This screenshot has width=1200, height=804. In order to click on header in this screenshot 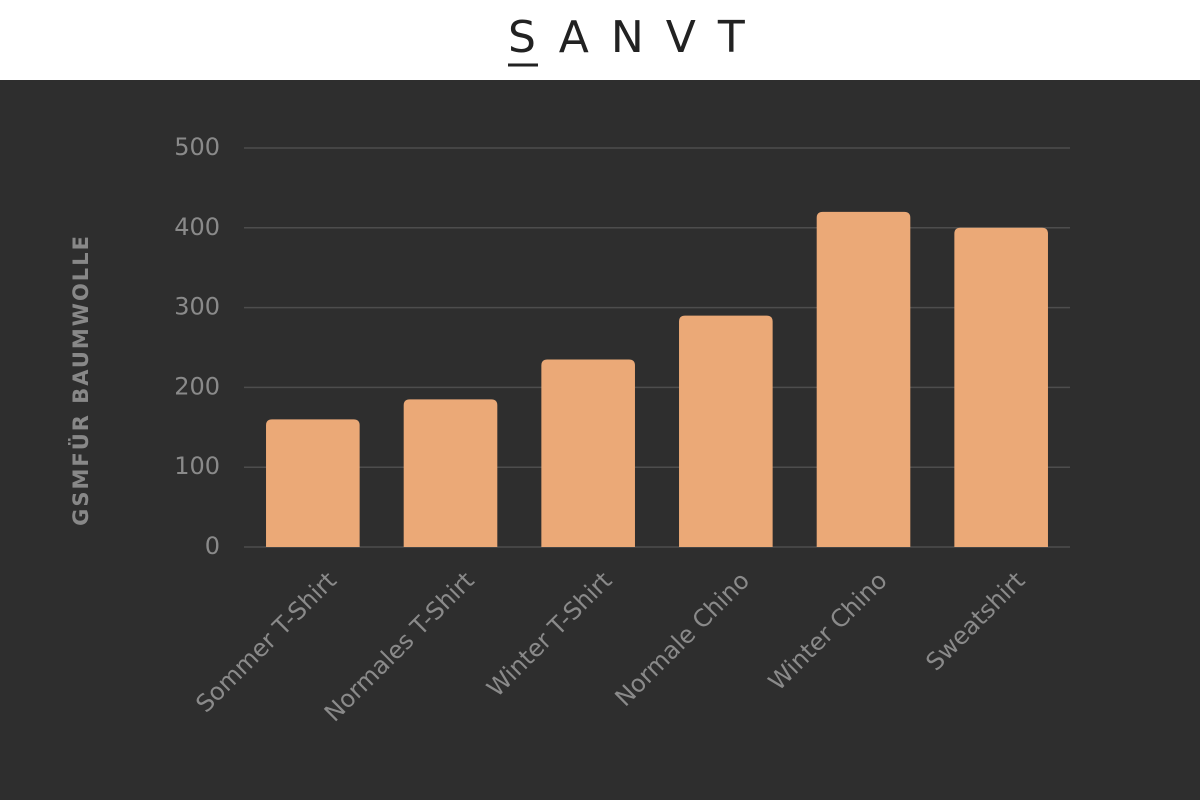, I will do `click(600, 40)`.